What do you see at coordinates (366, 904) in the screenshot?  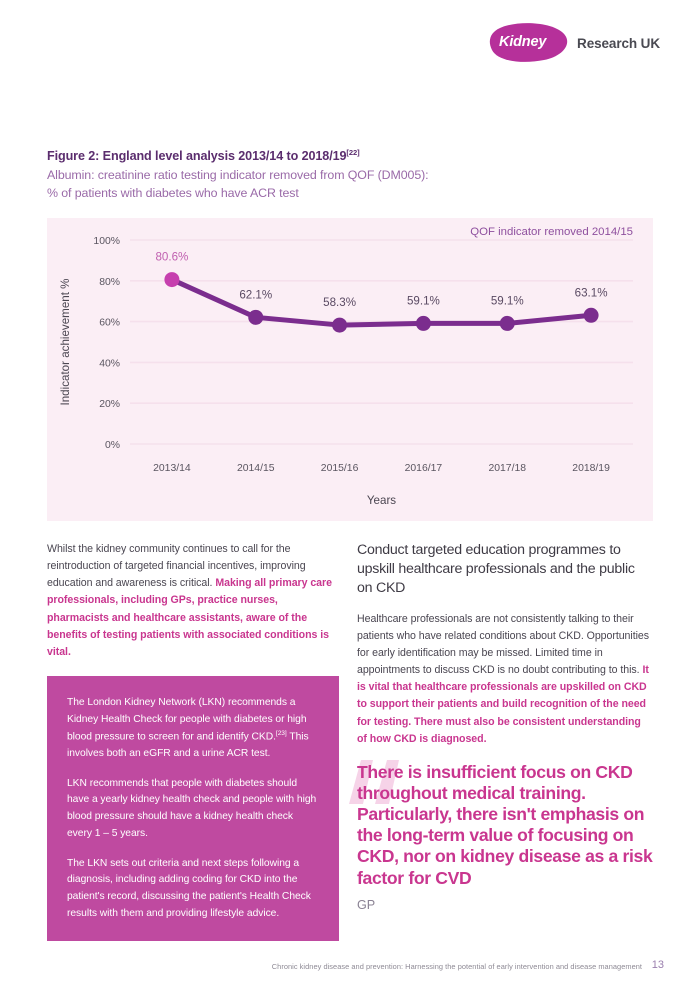 I see `pull-quote-attribution: GP` at bounding box center [366, 904].